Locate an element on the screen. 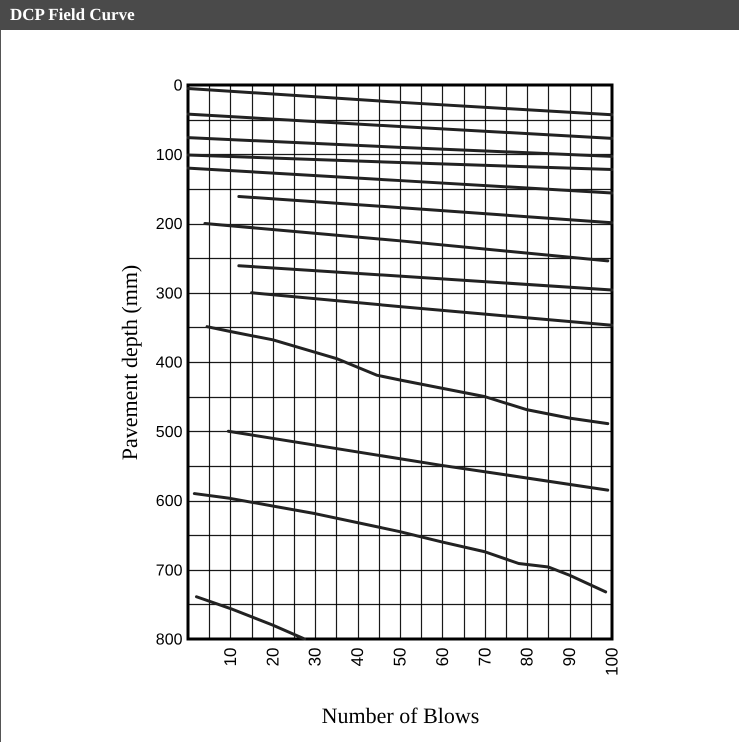  y-tick-label: 200 is located at coordinates (169, 224).